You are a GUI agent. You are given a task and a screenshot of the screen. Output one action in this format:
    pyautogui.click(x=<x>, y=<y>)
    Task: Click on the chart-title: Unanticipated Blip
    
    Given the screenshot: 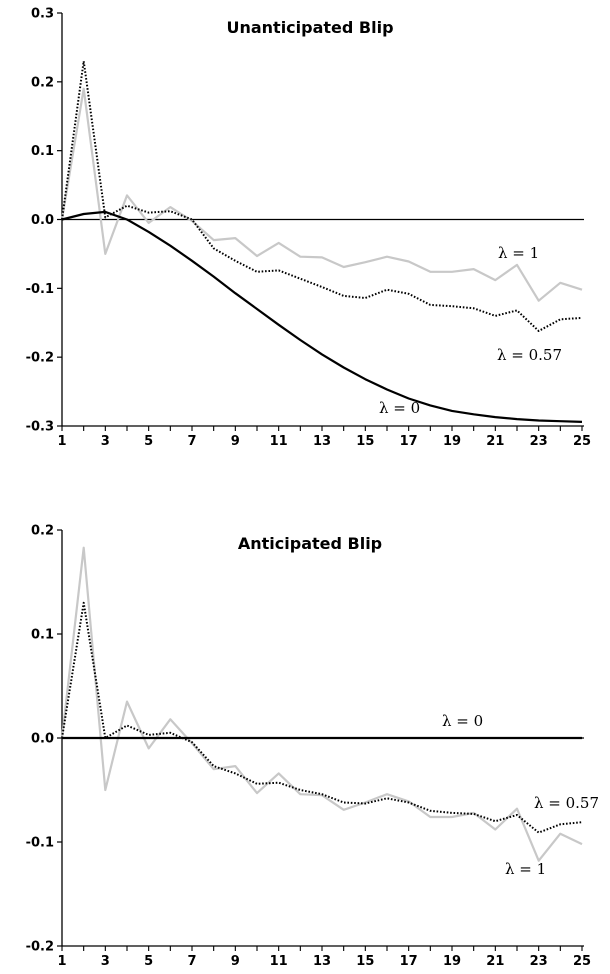 What is the action you would take?
    pyautogui.click(x=309, y=27)
    